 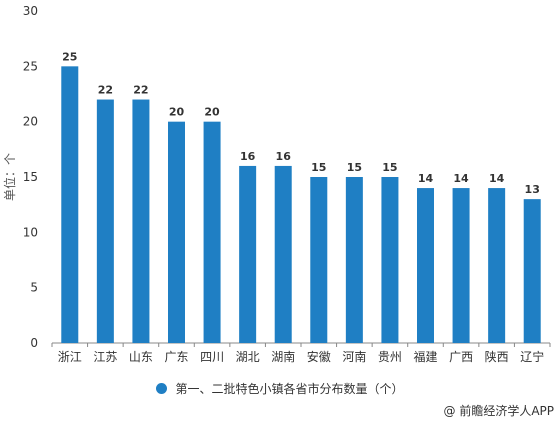 I want to click on x-tick-label: 辽宁, so click(x=532, y=356).